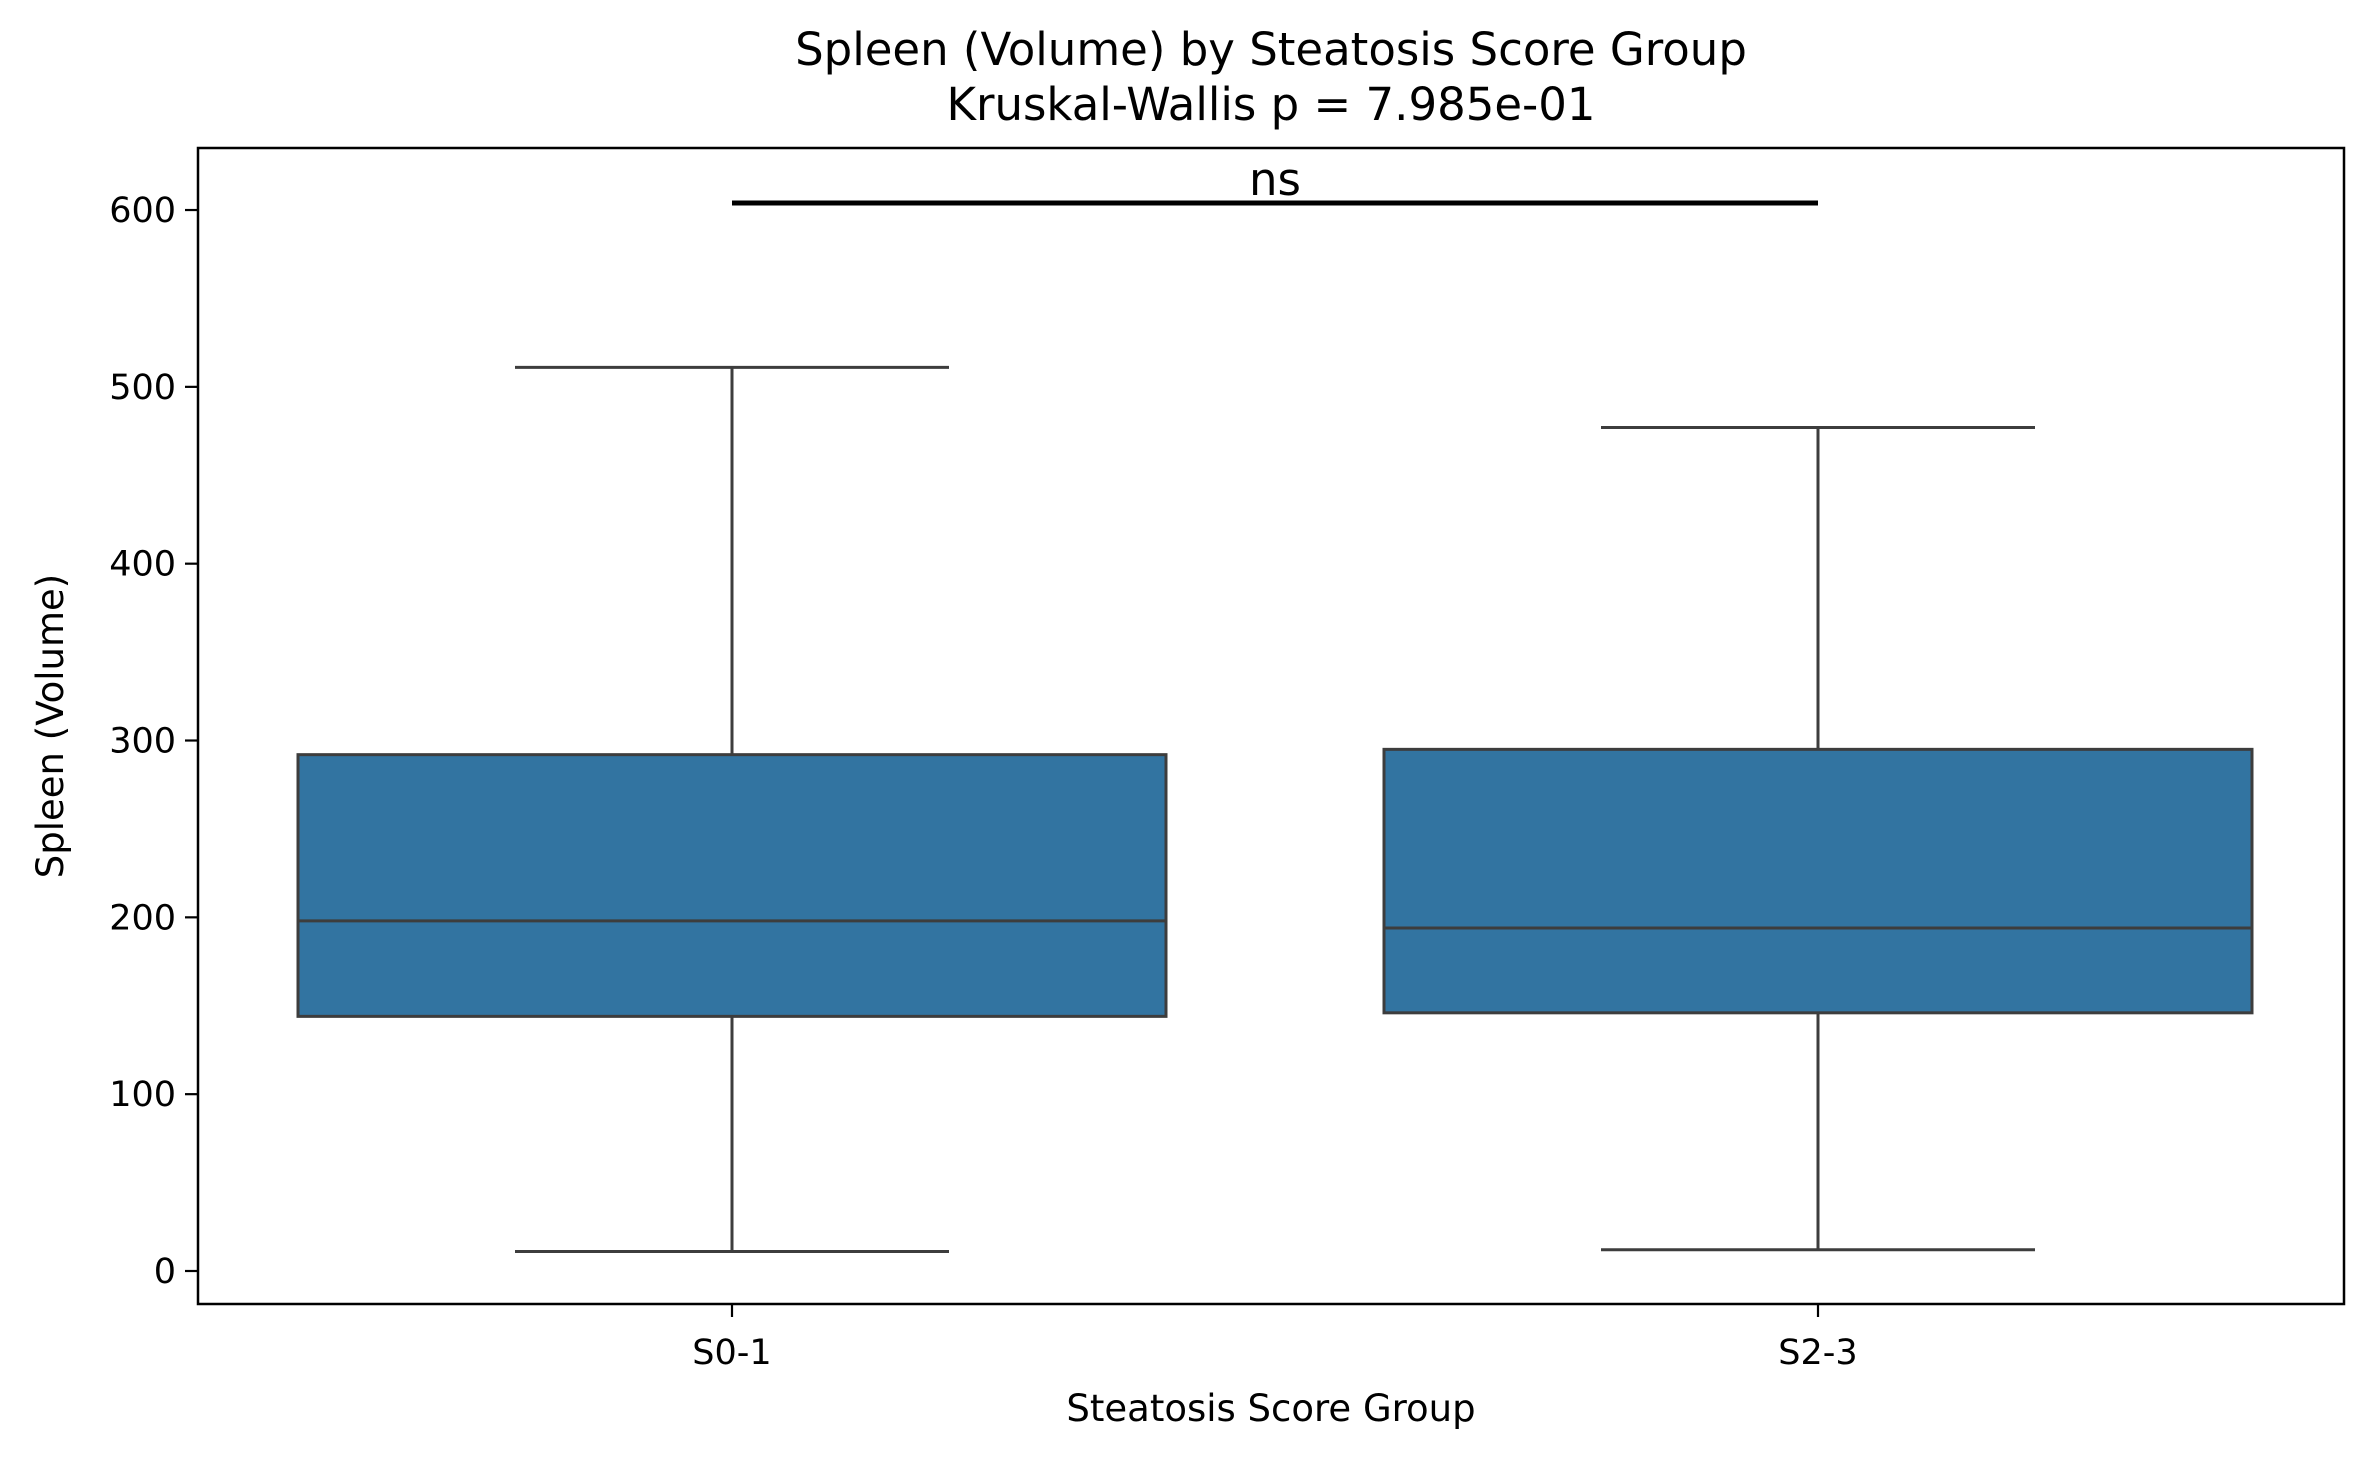  Describe the element at coordinates (142, 211) in the screenshot. I see `y-tick-label: 600` at that location.